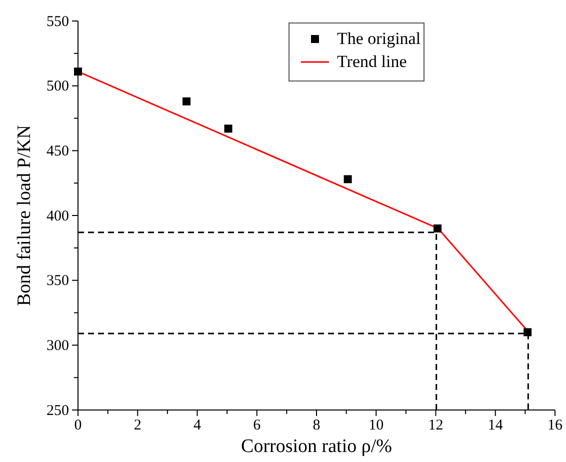 This screenshot has height=462, width=566. Describe the element at coordinates (57, 346) in the screenshot. I see `y-tick-label: 300` at that location.